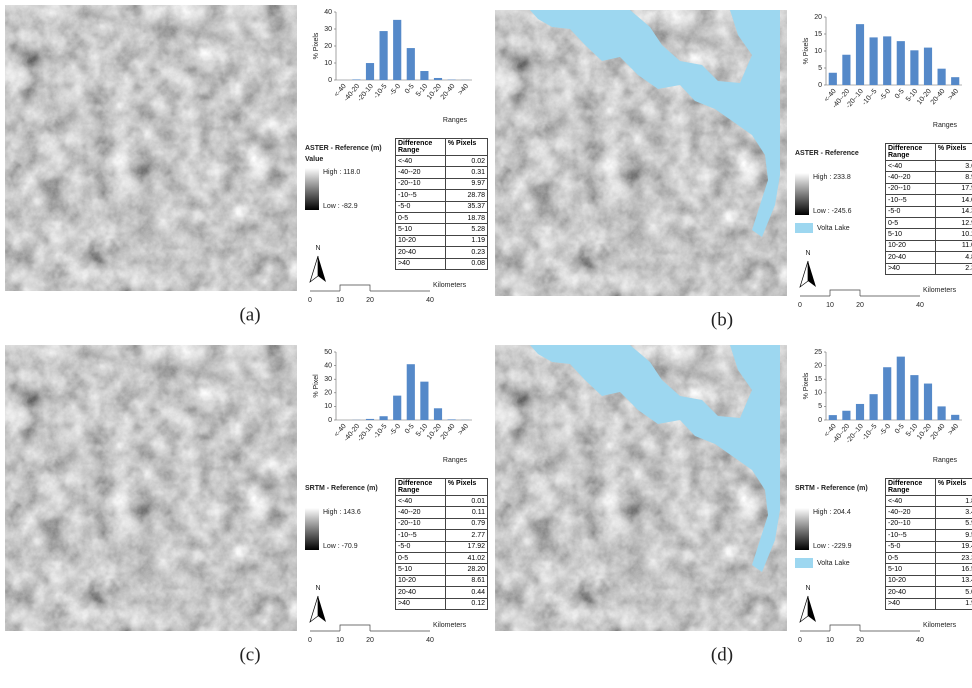  What do you see at coordinates (328, 63) in the screenshot?
I see `y-tick-label: 10` at bounding box center [328, 63].